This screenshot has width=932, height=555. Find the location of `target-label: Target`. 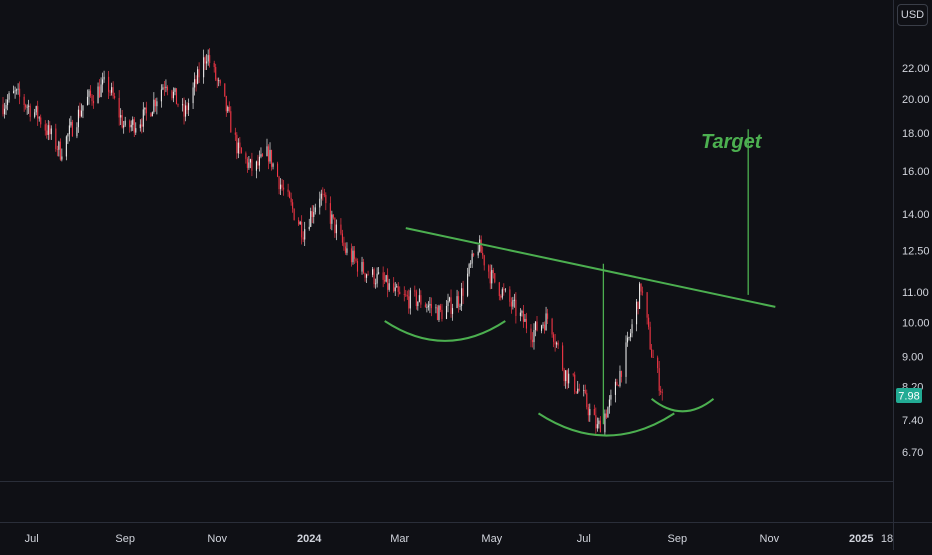

target-label: Target is located at coordinates (732, 142).